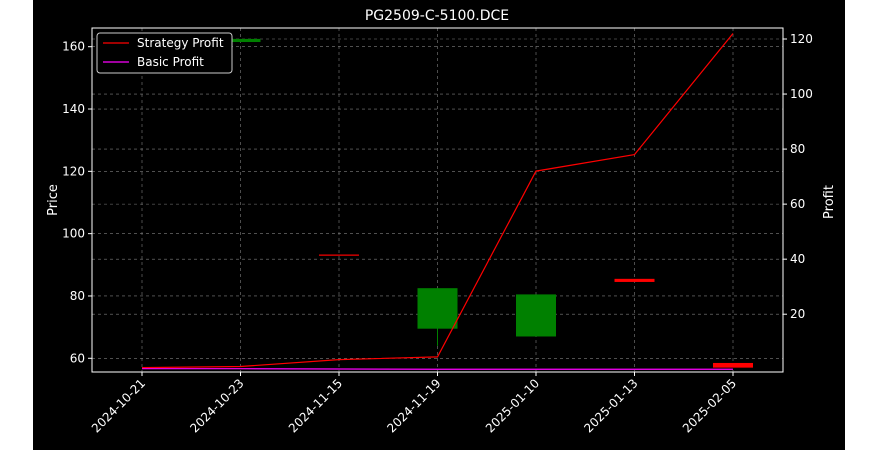 The image size is (878, 450). What do you see at coordinates (73, 109) in the screenshot?
I see `y-left-tick-label: 140` at bounding box center [73, 109].